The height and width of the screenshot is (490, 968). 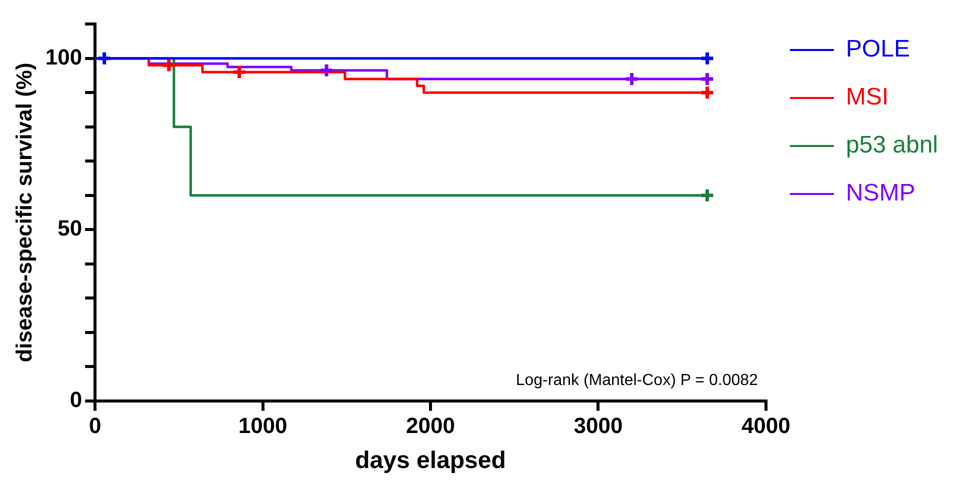 I want to click on x-tick-label: 3000, so click(x=598, y=425).